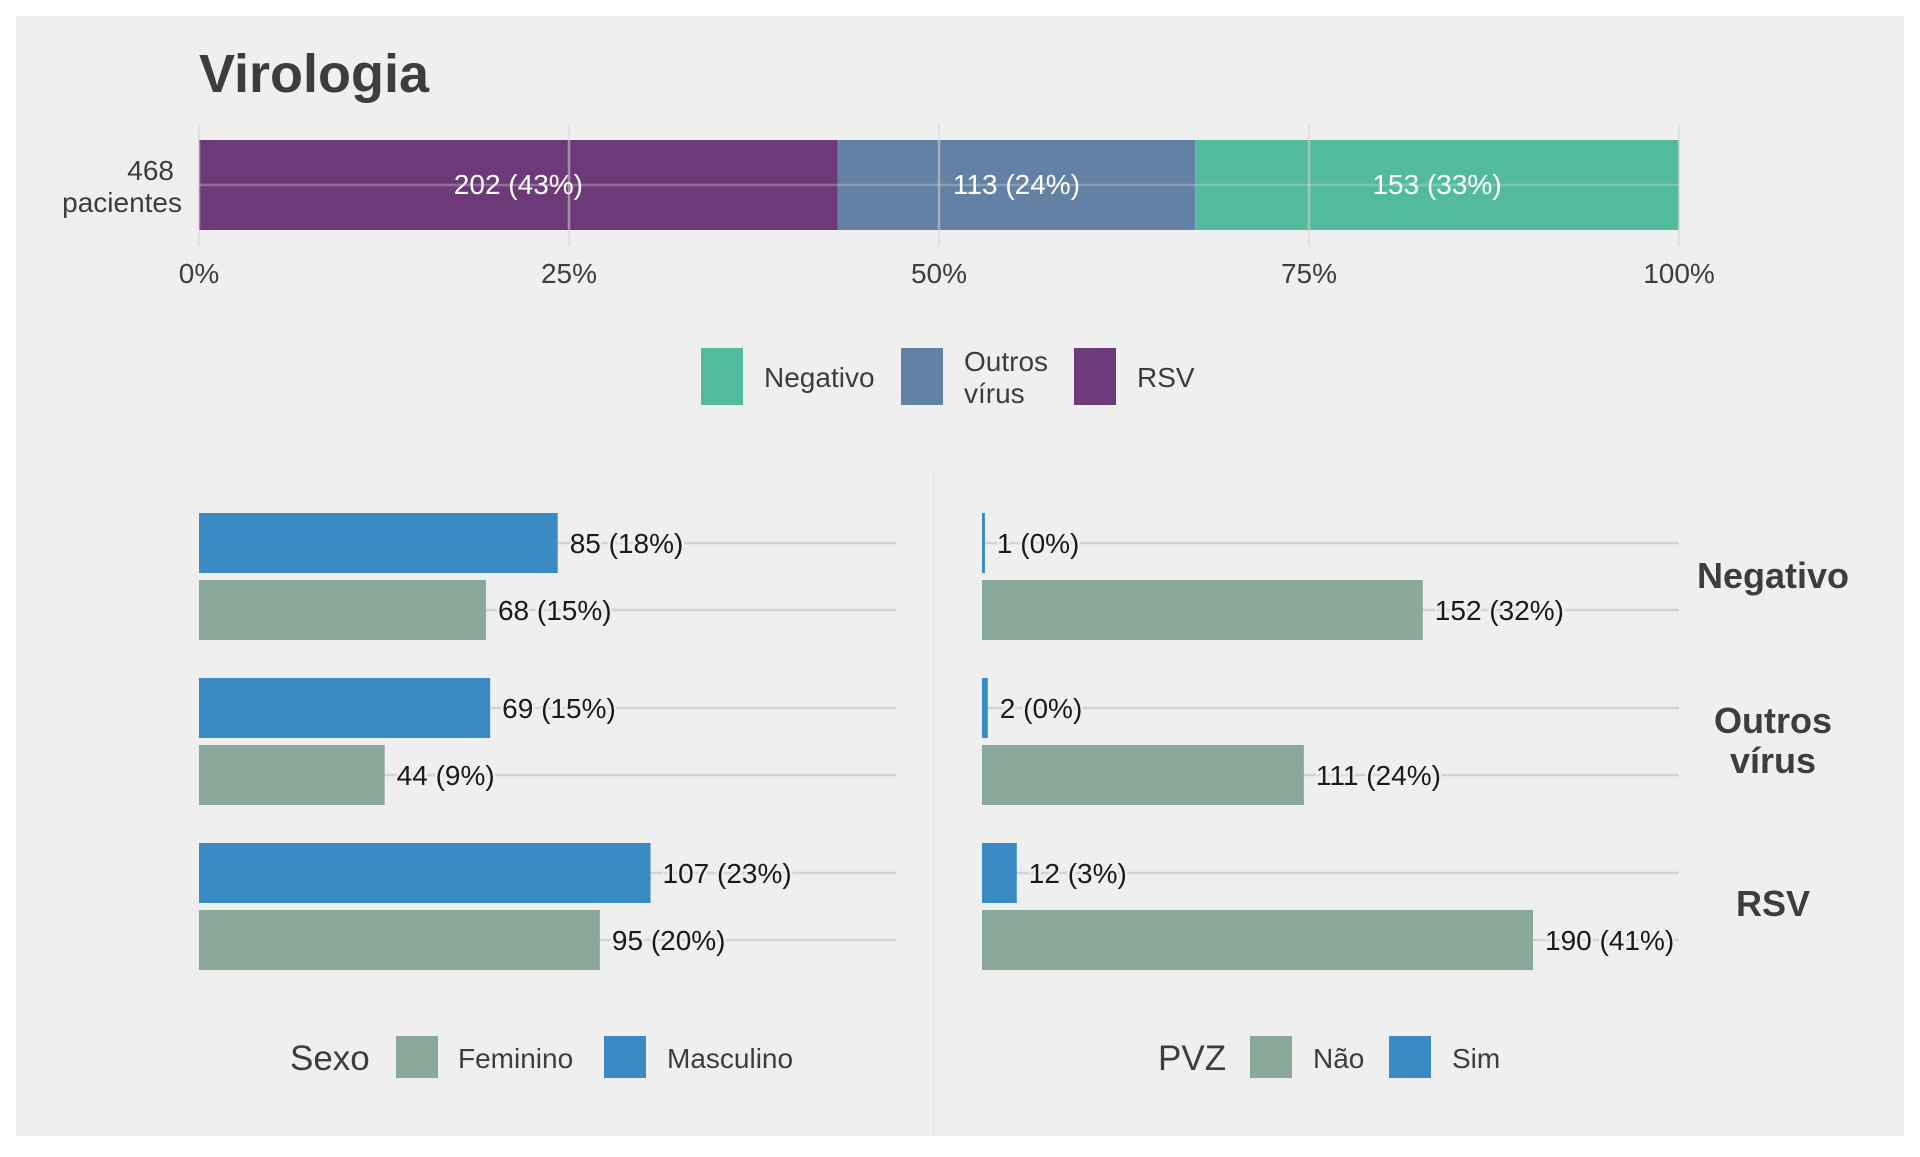  Describe the element at coordinates (1041, 708) in the screenshot. I see `bar-value-label: 2 (0%)` at that location.